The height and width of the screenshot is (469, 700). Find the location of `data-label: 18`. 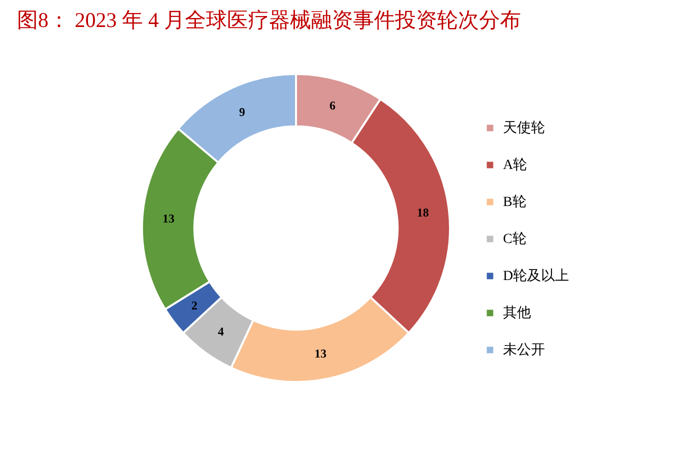

data-label: 18 is located at coordinates (422, 213).